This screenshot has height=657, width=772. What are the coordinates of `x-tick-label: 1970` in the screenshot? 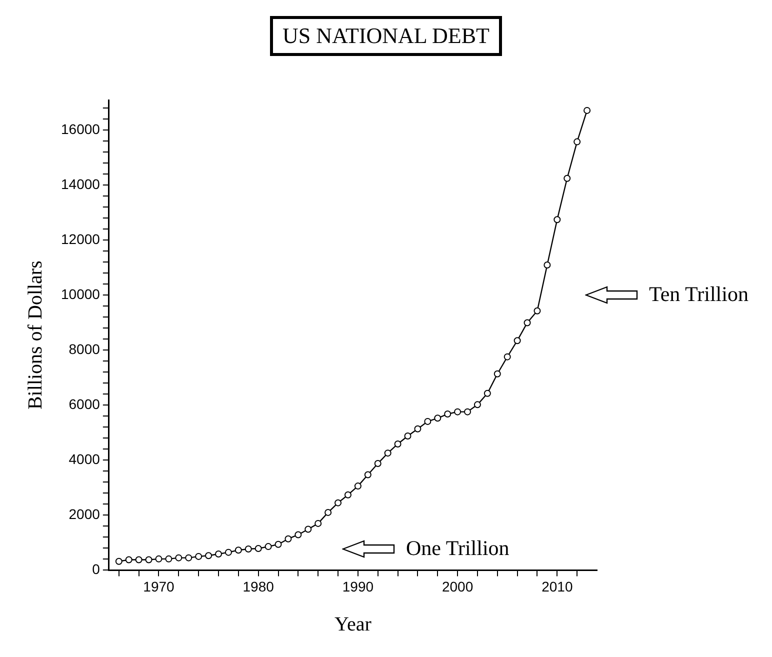 It's located at (159, 586).